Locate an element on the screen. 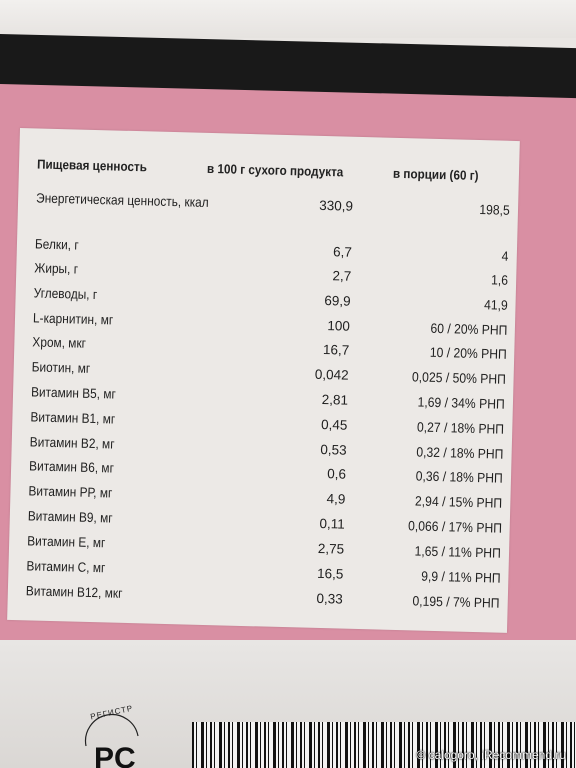  row-label: Энергетическая ценность, ккал is located at coordinates (122, 200).